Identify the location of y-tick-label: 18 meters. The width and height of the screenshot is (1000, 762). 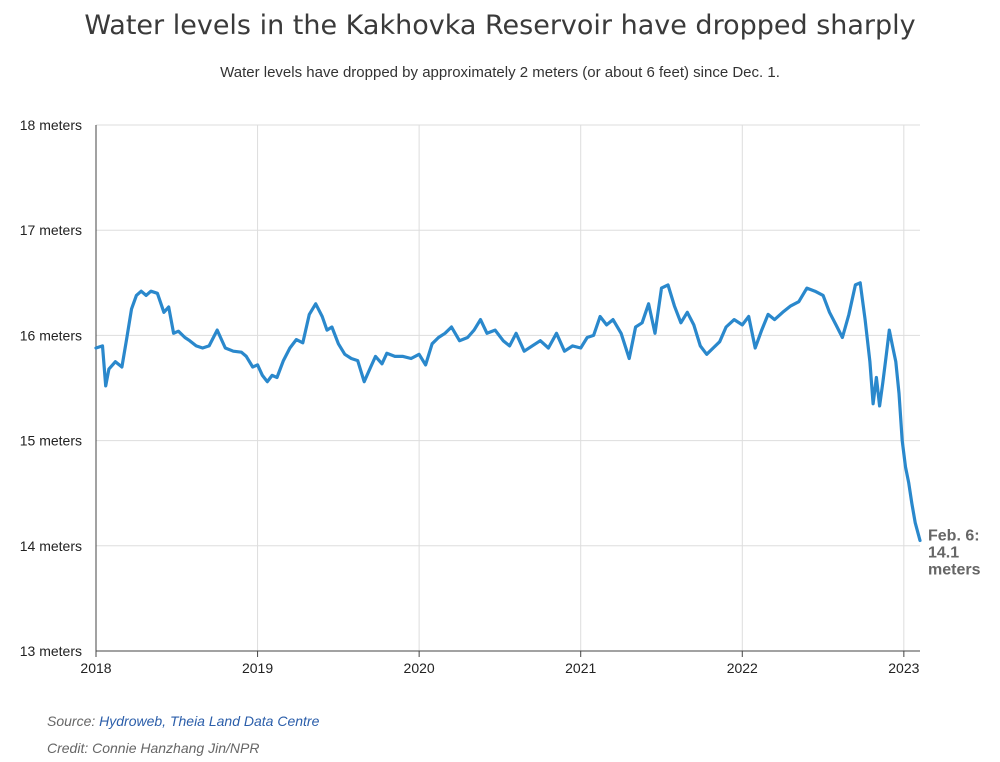
(51, 125).